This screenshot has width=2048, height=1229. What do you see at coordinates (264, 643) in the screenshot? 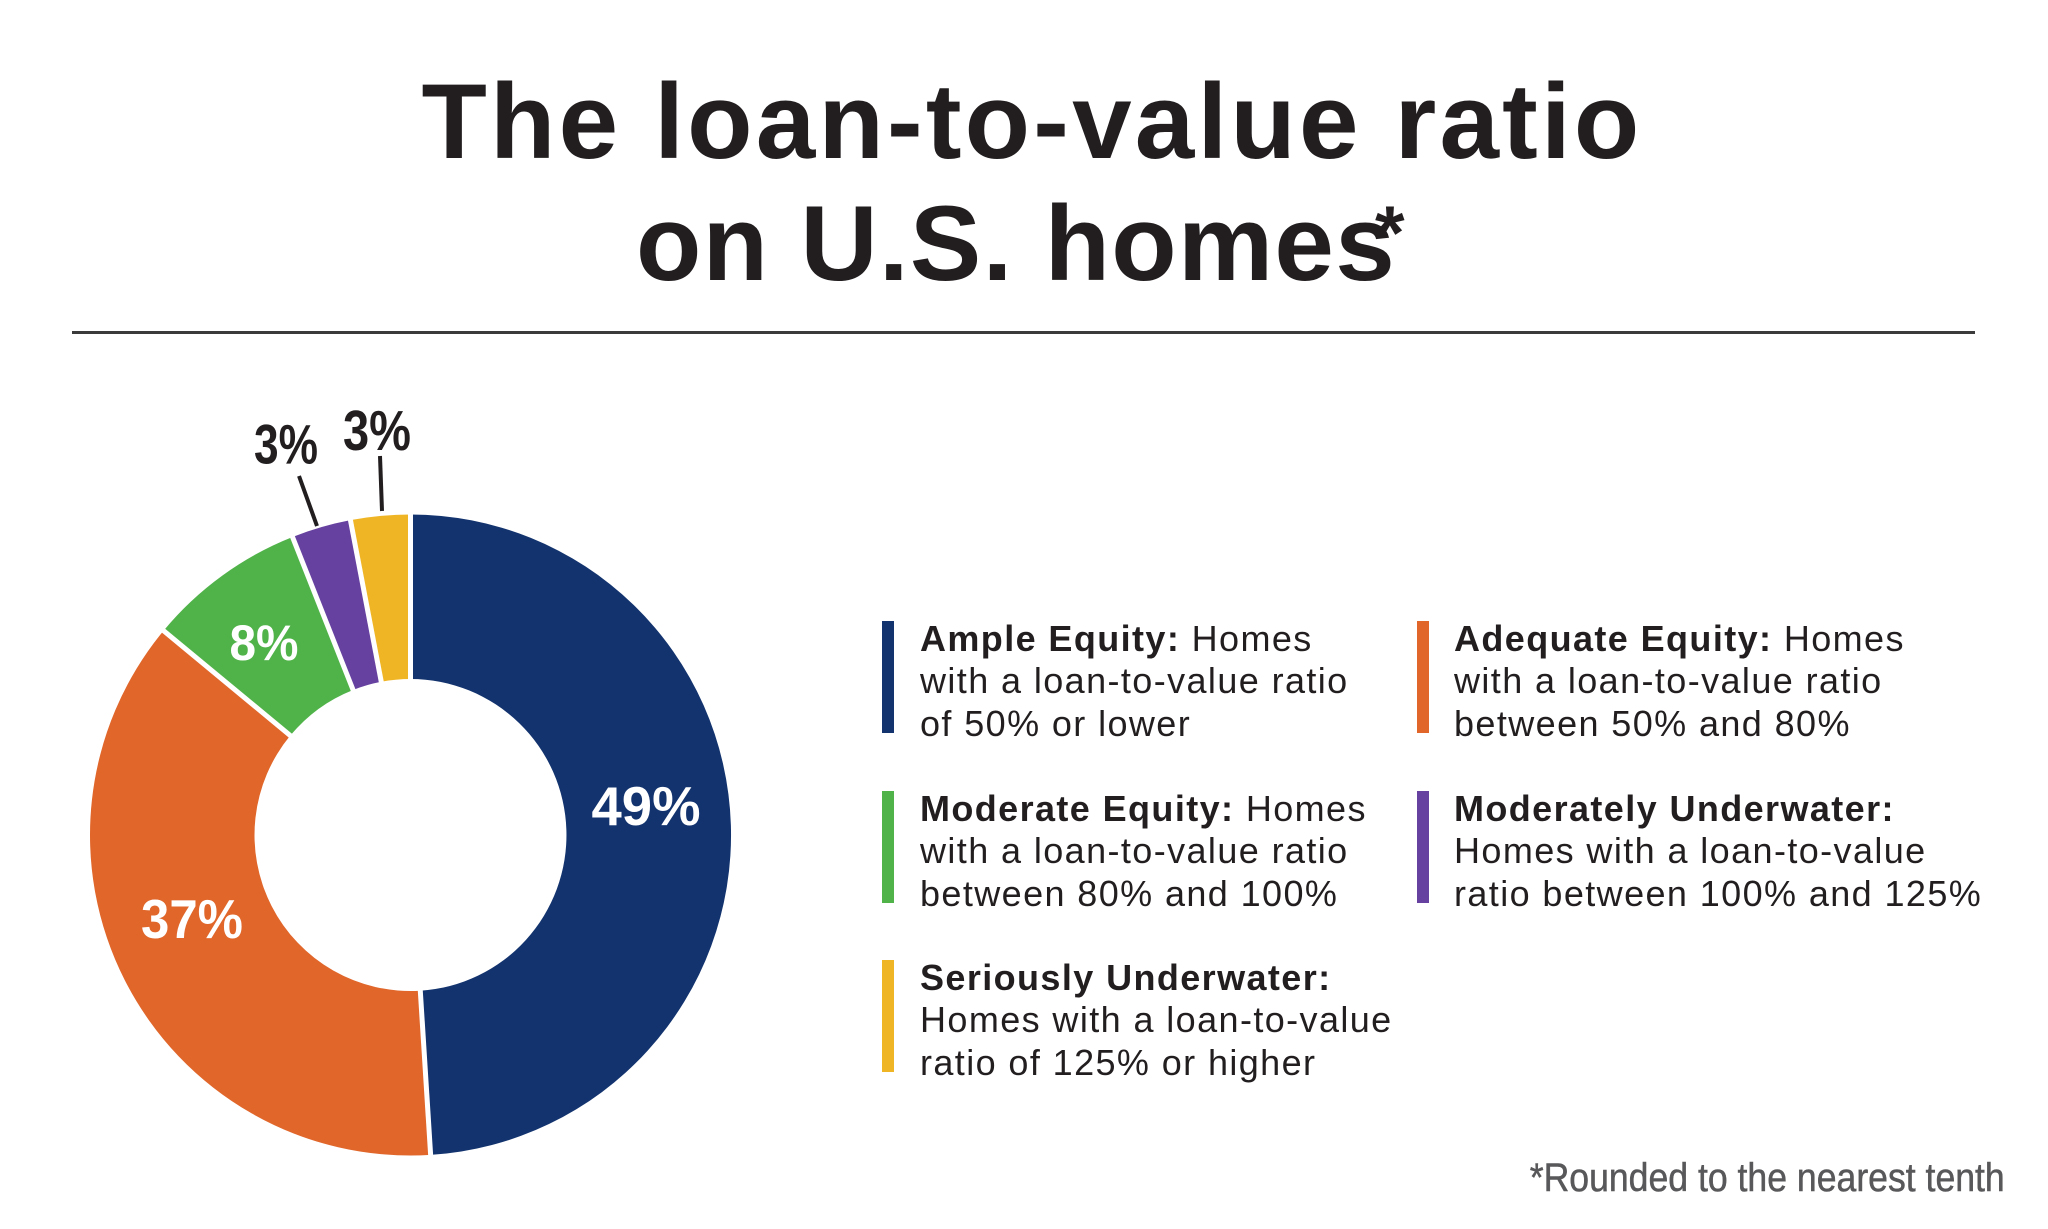
I see `svg-text: 8%` at bounding box center [264, 643].